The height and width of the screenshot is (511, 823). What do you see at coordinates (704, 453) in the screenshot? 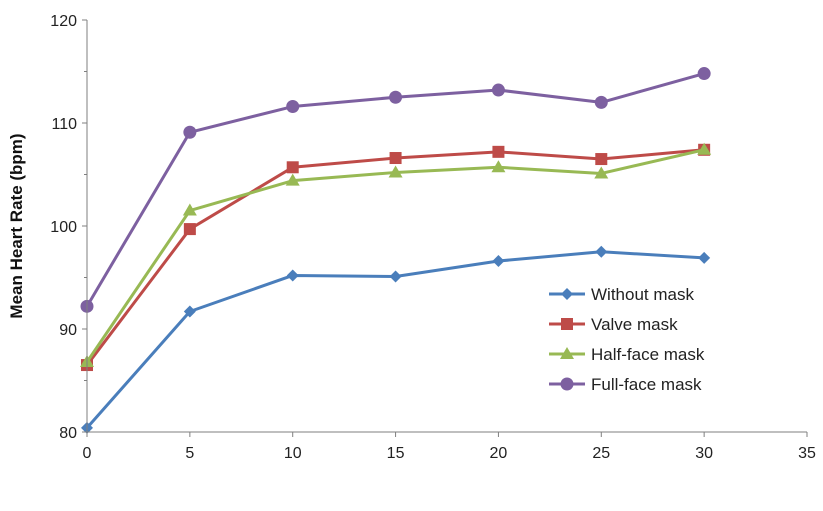
I see `x-tick-label: 30` at bounding box center [704, 453].